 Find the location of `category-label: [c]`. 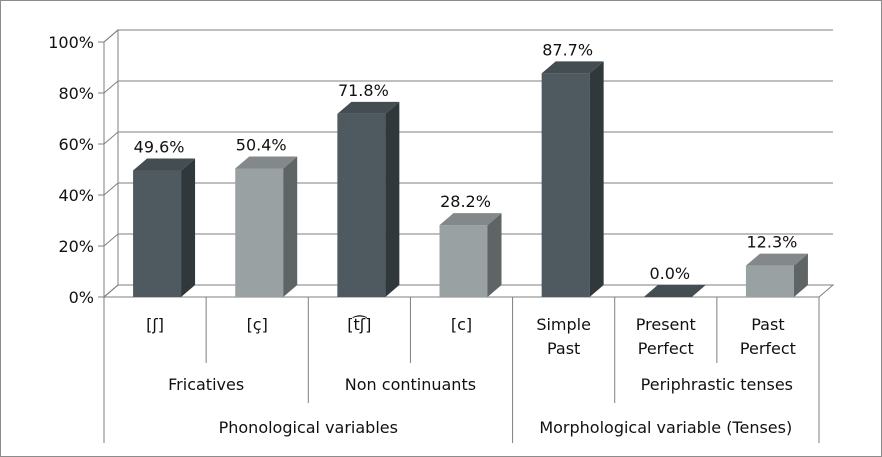

category-label: [c] is located at coordinates (461, 324).